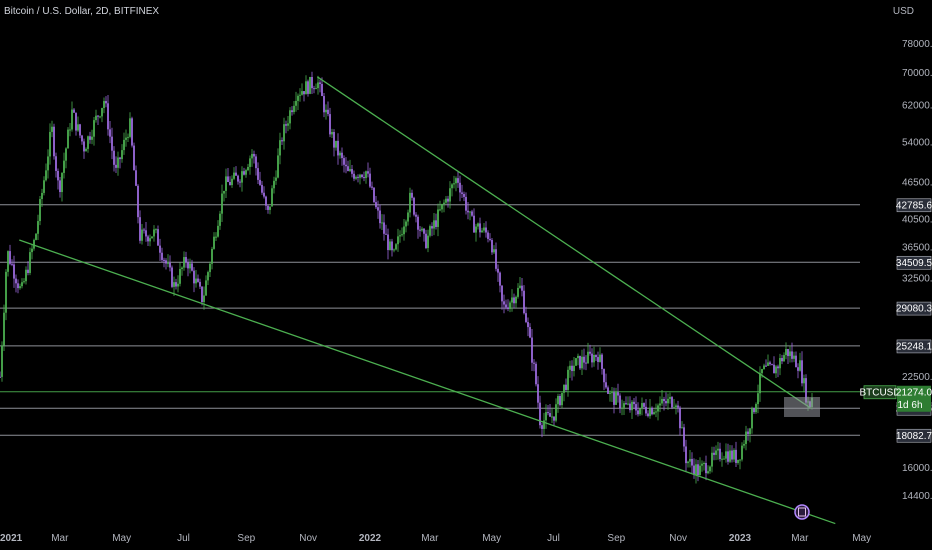 Image resolution: width=932 pixels, height=550 pixels. I want to click on level-label: 18082.7, so click(914, 436).